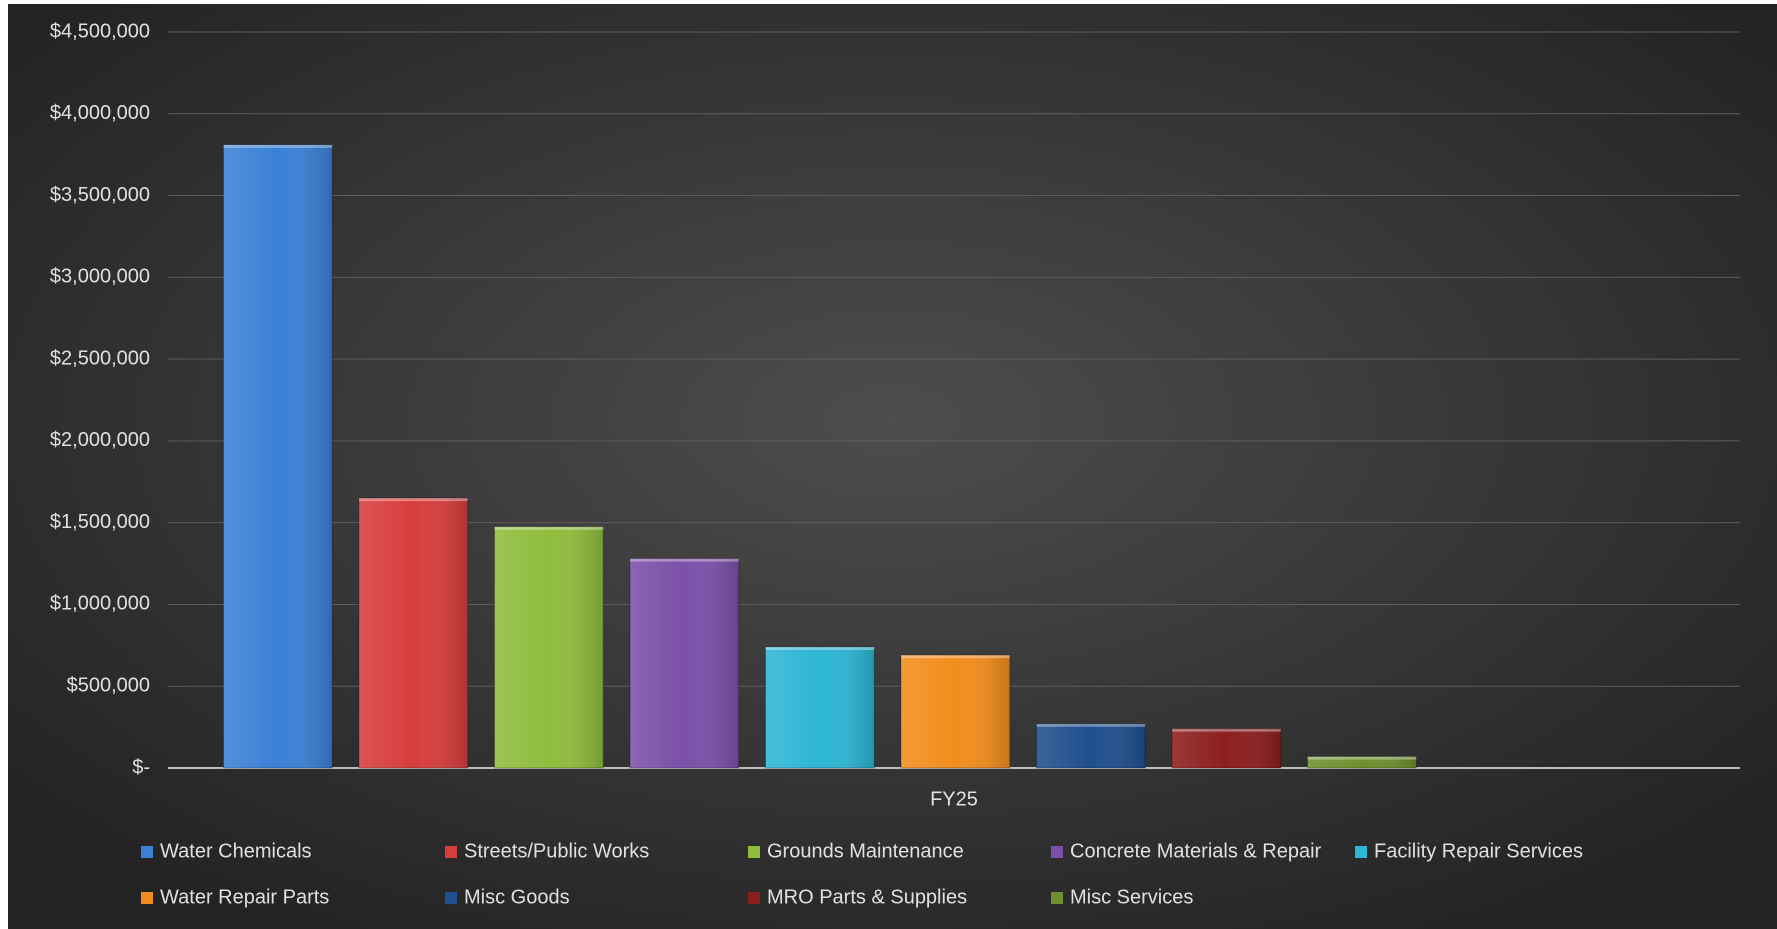  Describe the element at coordinates (1196, 851) in the screenshot. I see `legend-label: Concrete Materials & Repair` at that location.